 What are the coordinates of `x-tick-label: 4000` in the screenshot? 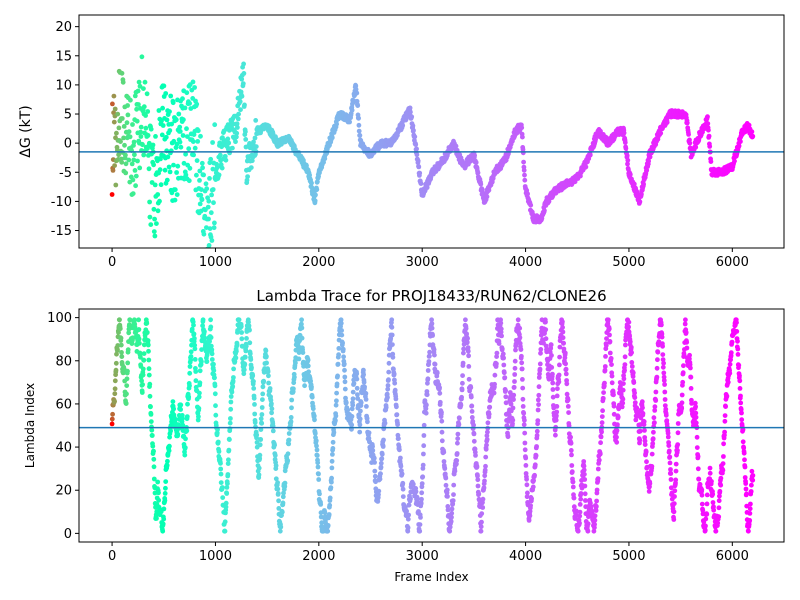 It's located at (525, 262).